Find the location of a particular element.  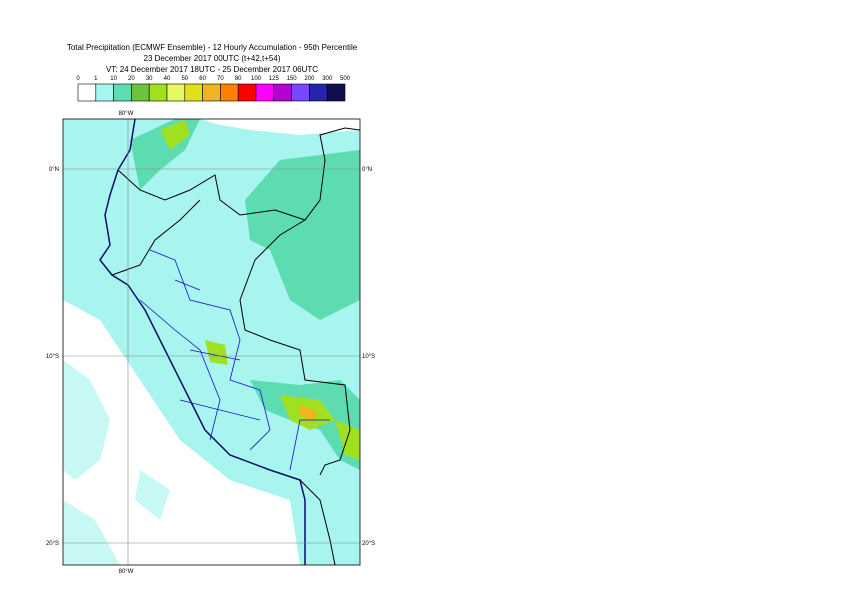

legend: 0 1 10 20 30 40 50 60 70 80 100 125 150 200 300 500 is located at coordinates (213, 89).